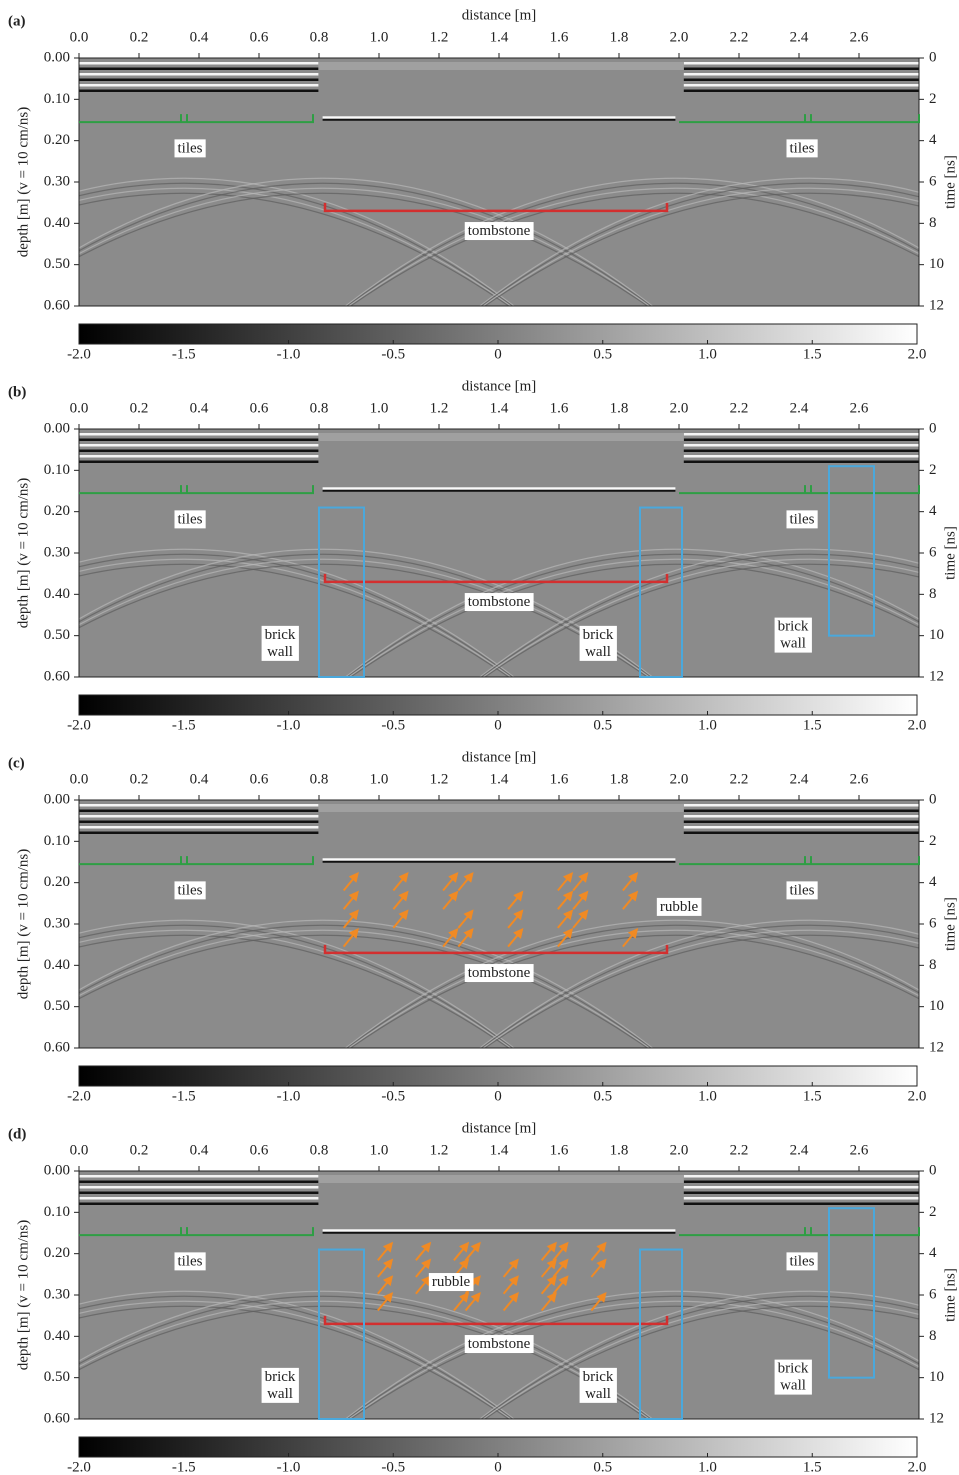  Describe the element at coordinates (812, 354) in the screenshot. I see `colorbar-tick-label: 1.5` at that location.